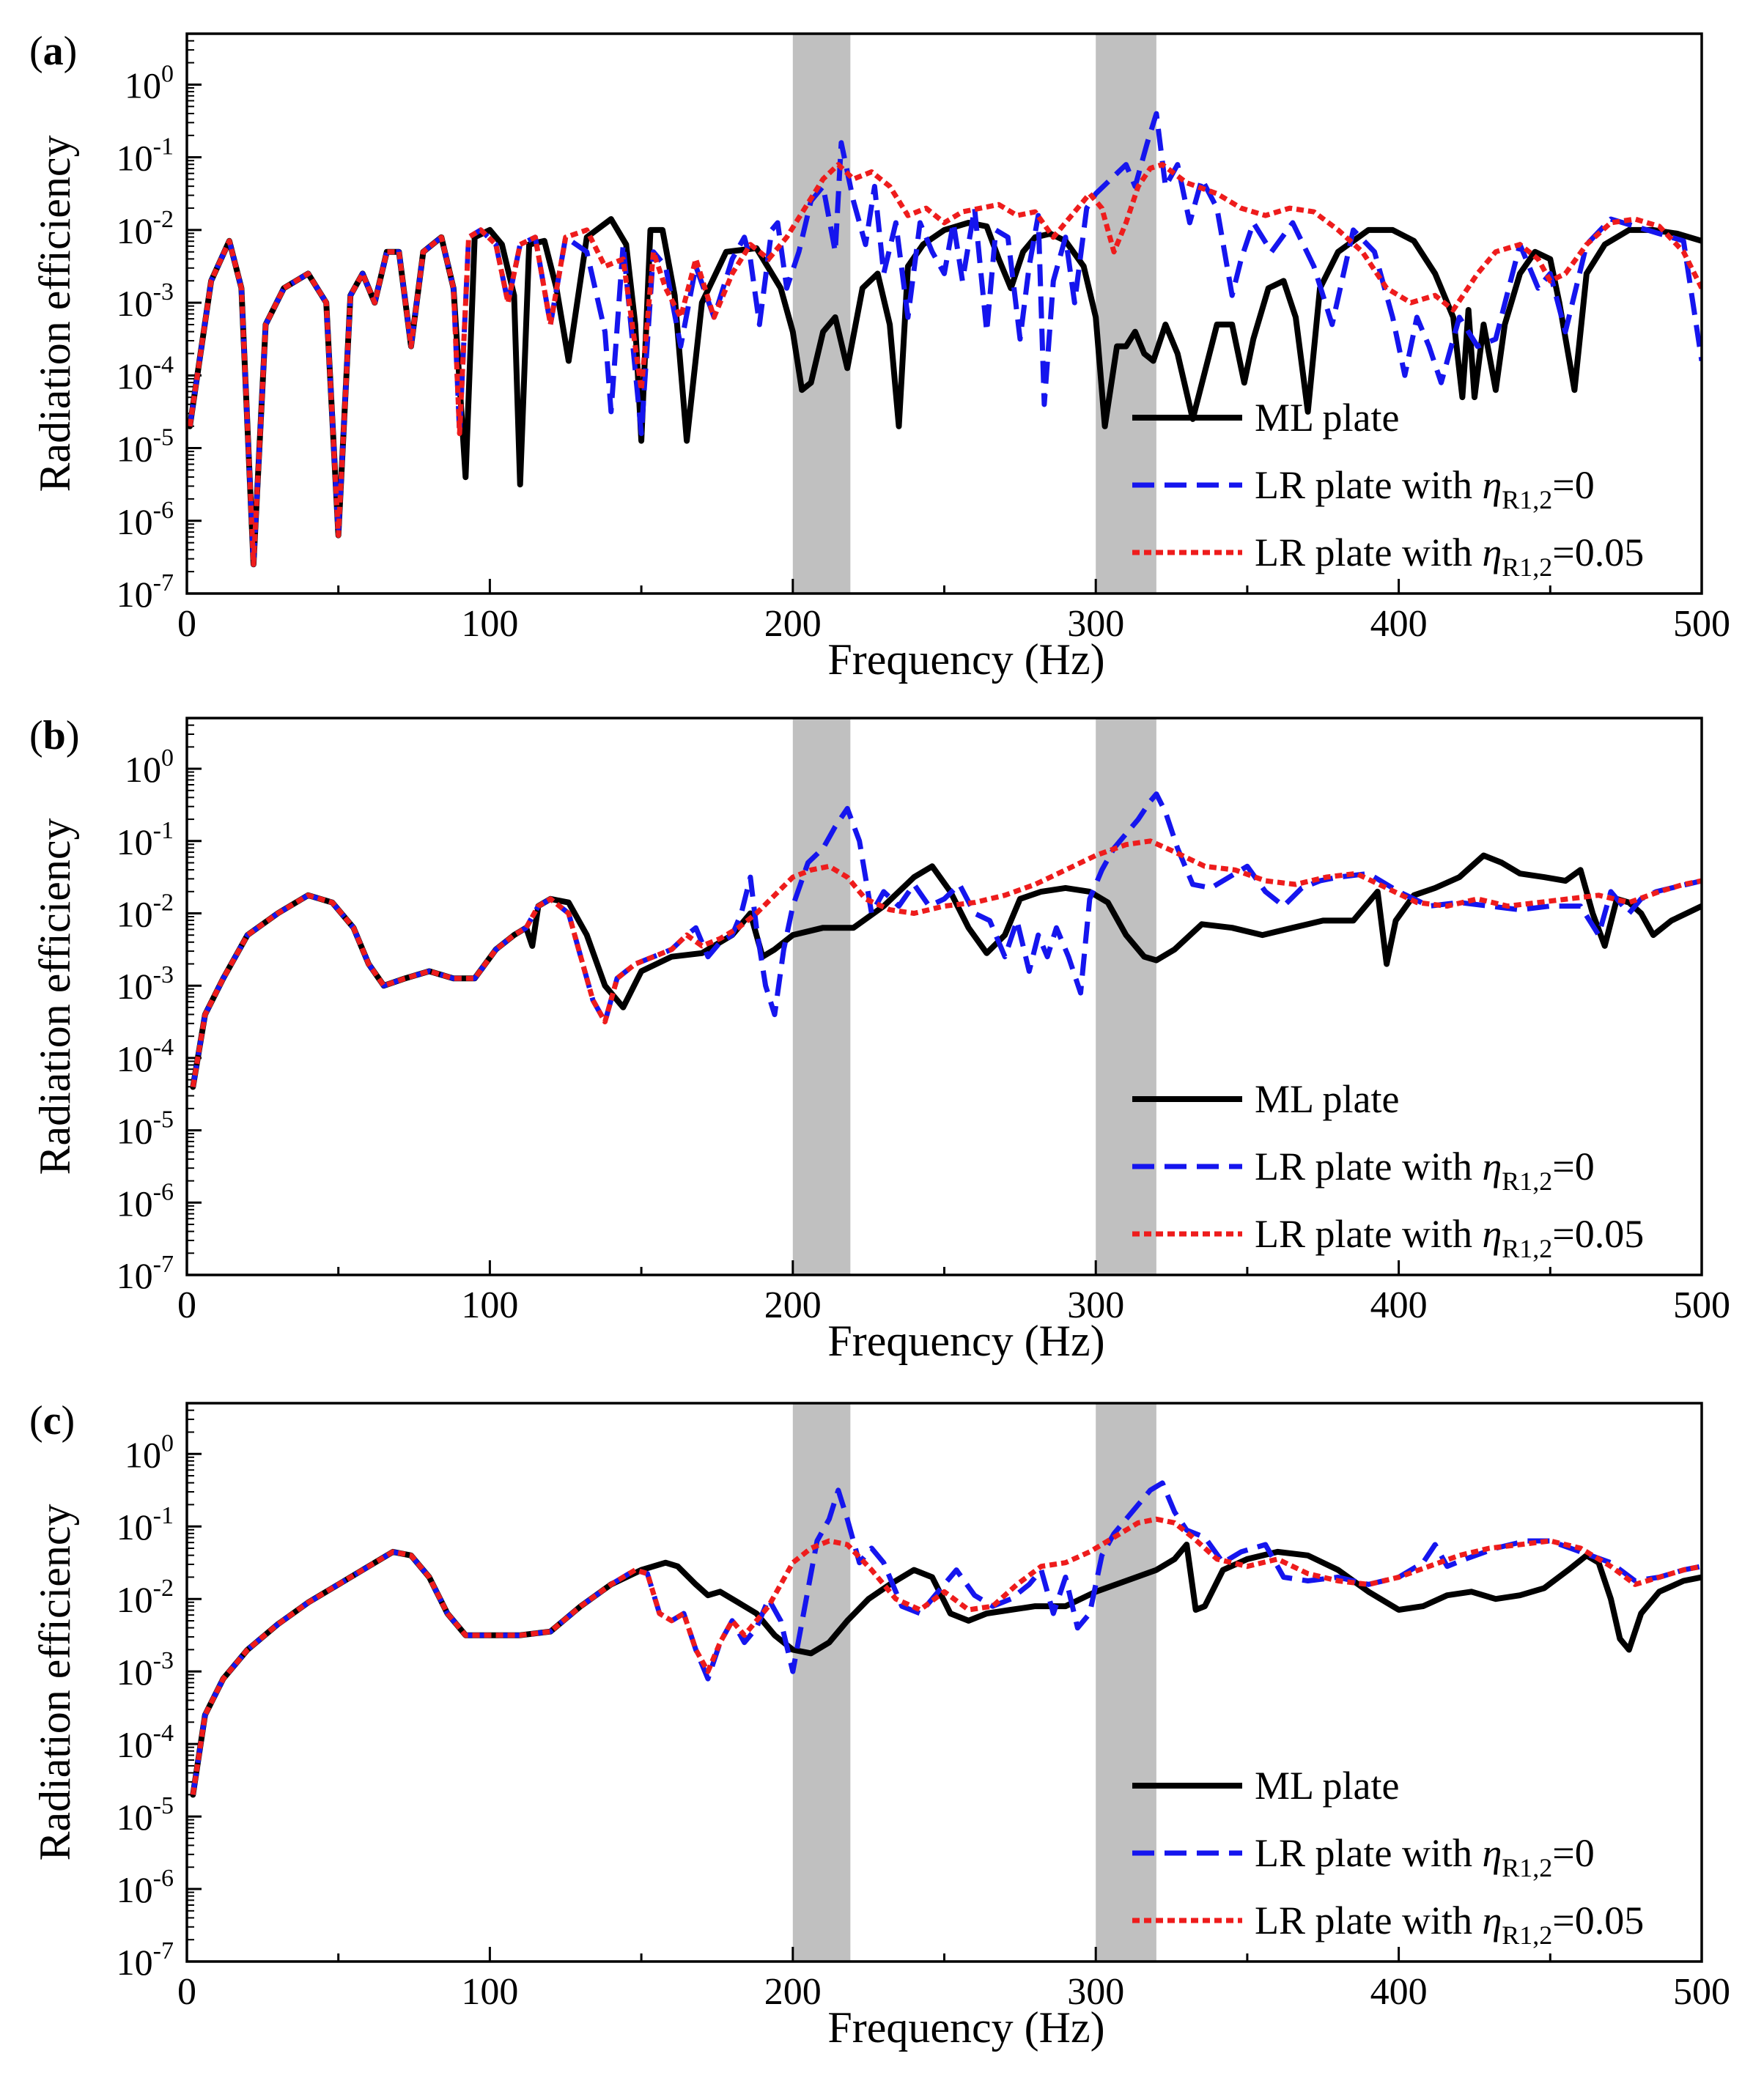 The height and width of the screenshot is (2100, 1764). Describe the element at coordinates (52, 1420) in the screenshot. I see `panel-label-letter: c` at that location.